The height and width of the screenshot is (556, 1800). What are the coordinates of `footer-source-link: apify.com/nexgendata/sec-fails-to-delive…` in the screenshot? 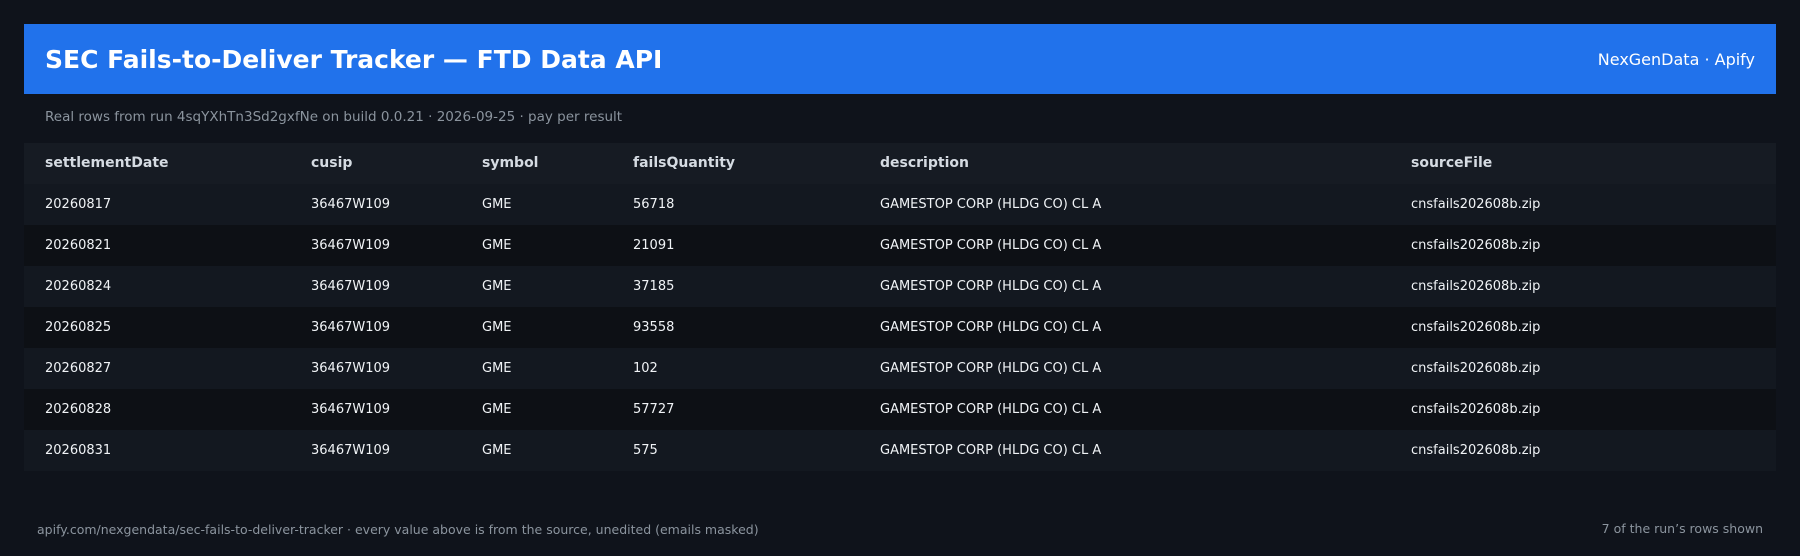 It's located at (398, 529).